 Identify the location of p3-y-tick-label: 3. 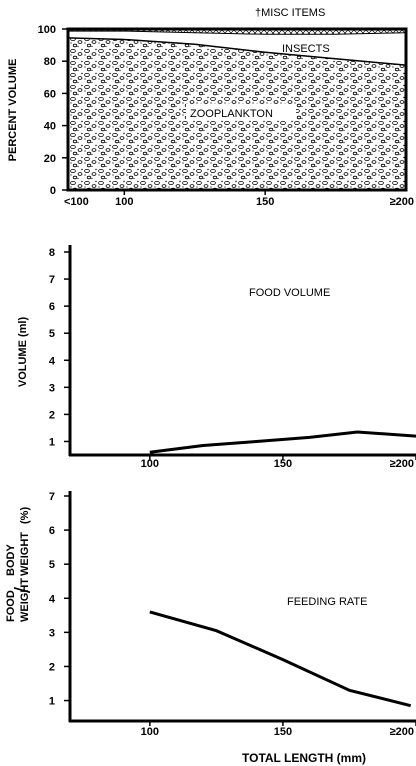
(52, 633).